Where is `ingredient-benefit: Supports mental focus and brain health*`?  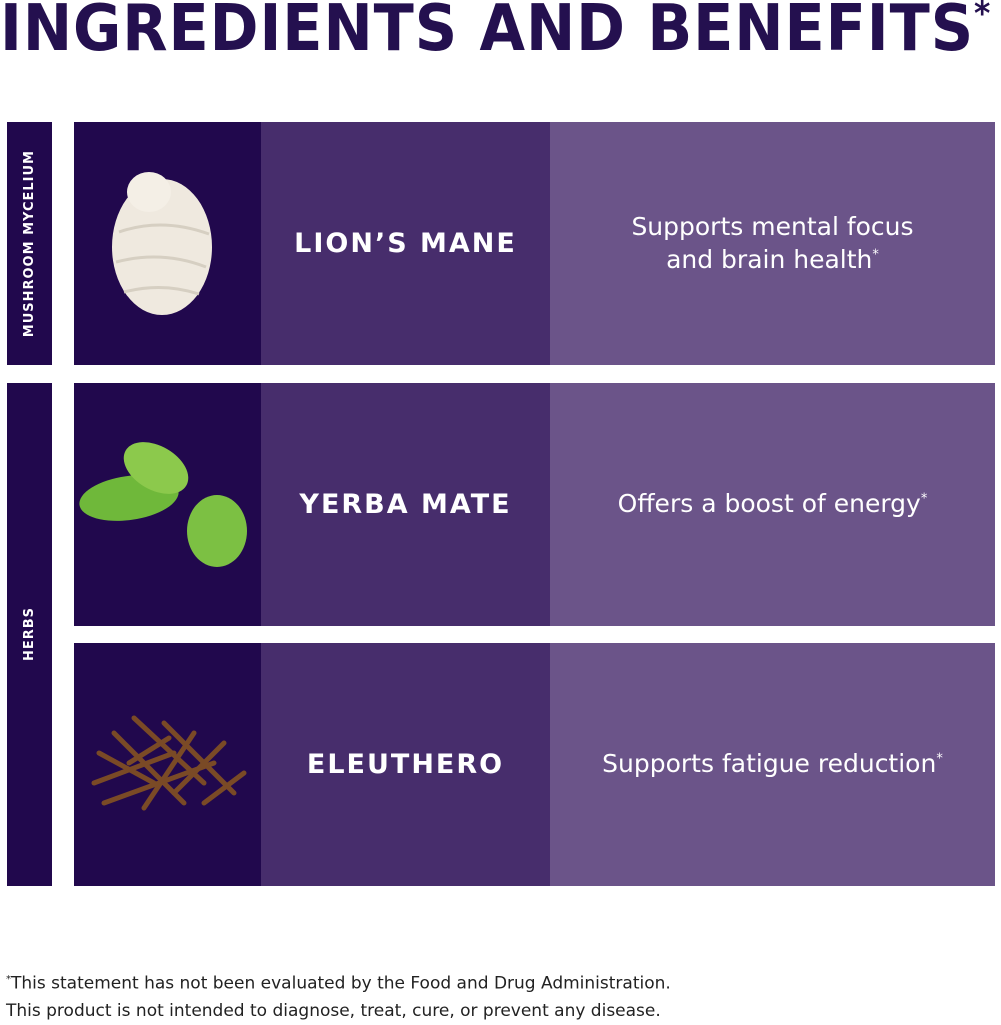 ingredient-benefit: Supports mental focus and brain health* is located at coordinates (772, 243).